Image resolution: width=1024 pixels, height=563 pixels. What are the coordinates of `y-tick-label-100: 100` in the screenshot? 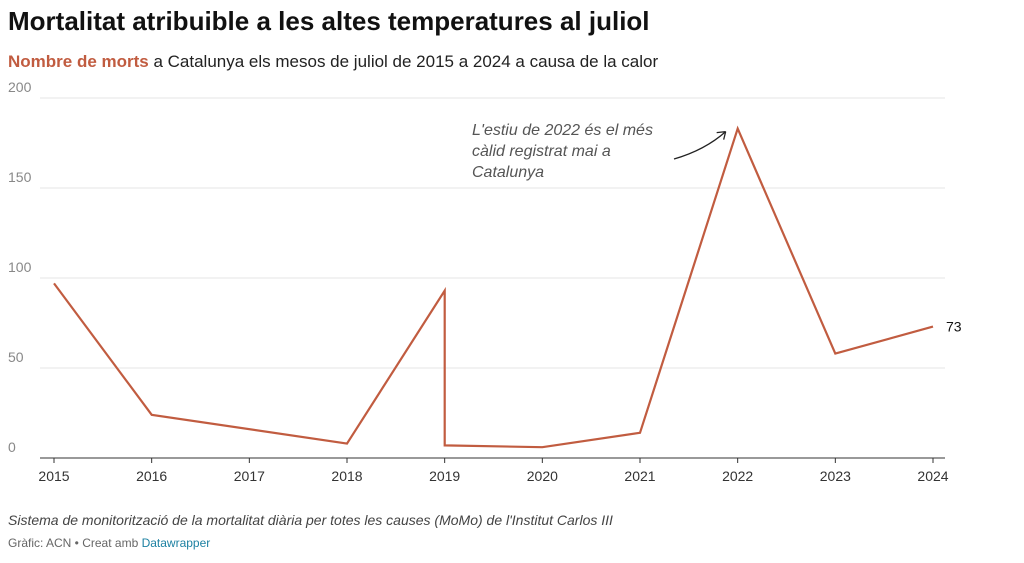 It's located at (20, 267).